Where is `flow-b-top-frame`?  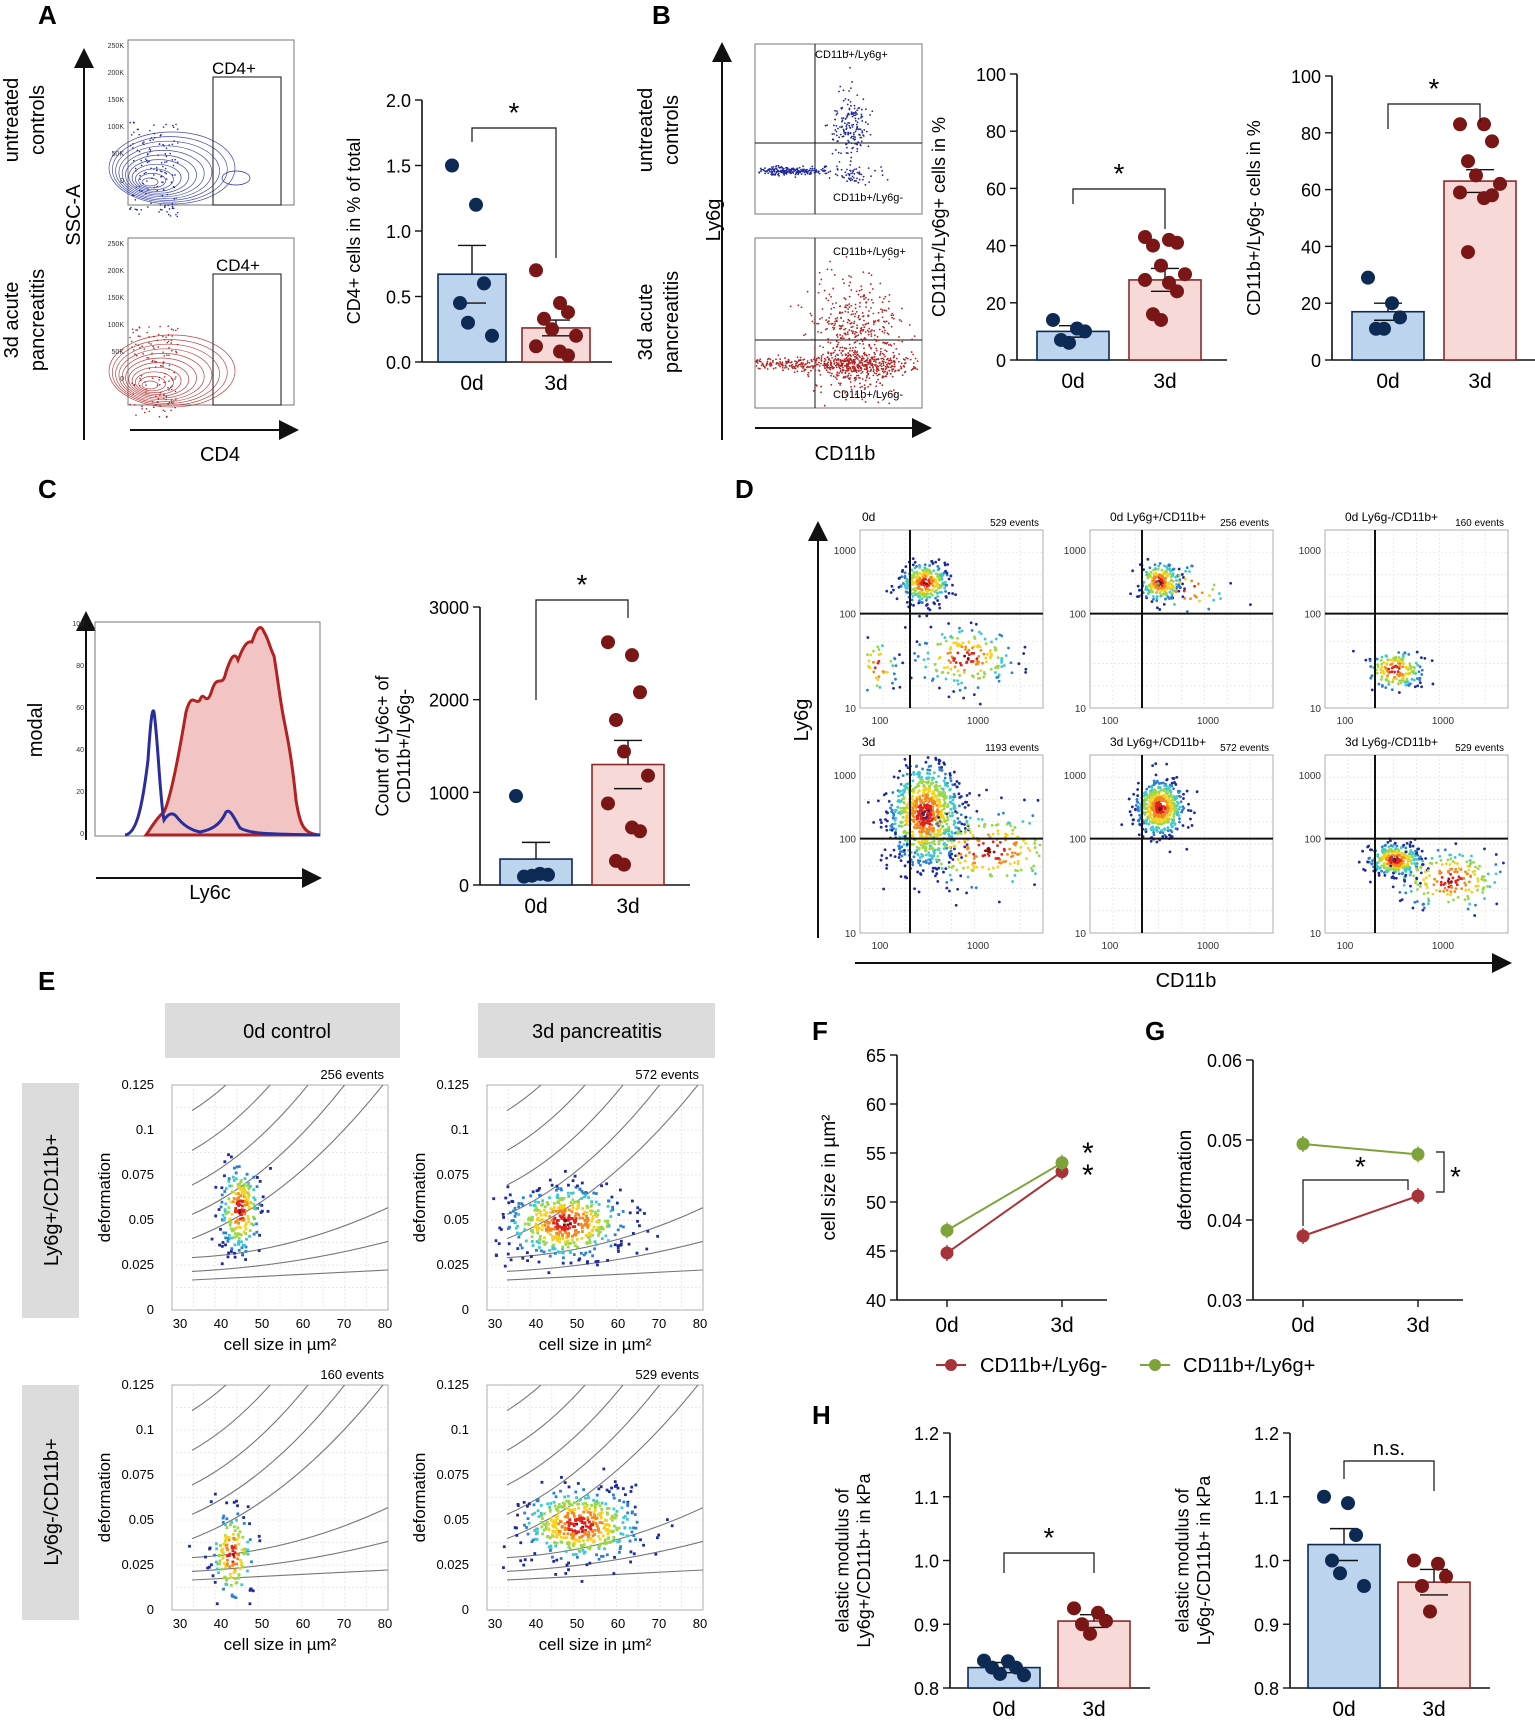 flow-b-top-frame is located at coordinates (838, 129).